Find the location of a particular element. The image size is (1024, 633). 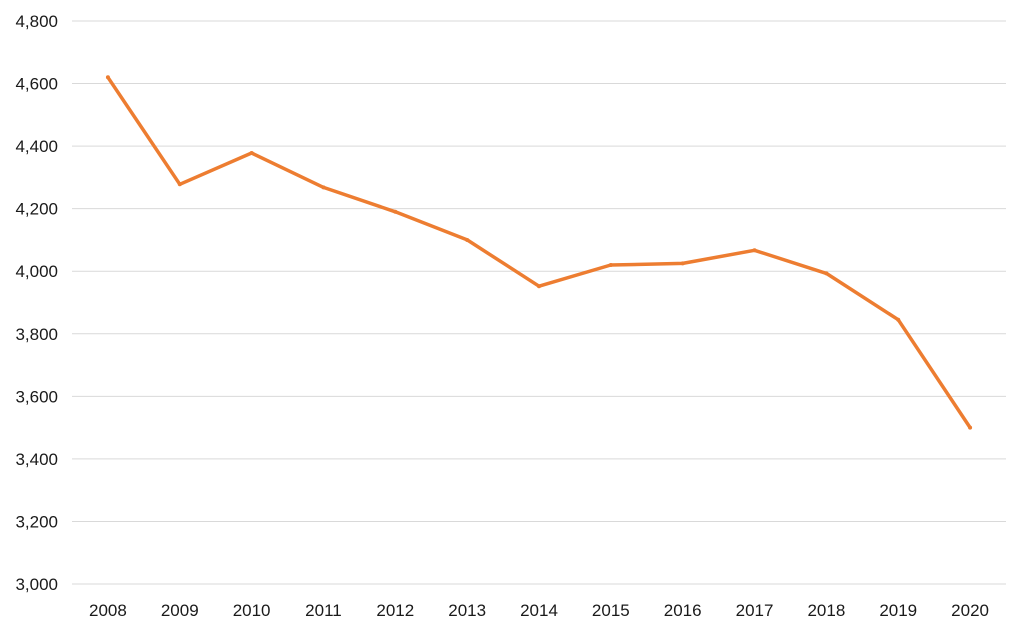

y-tick-label: 3,200 is located at coordinates (36, 521).